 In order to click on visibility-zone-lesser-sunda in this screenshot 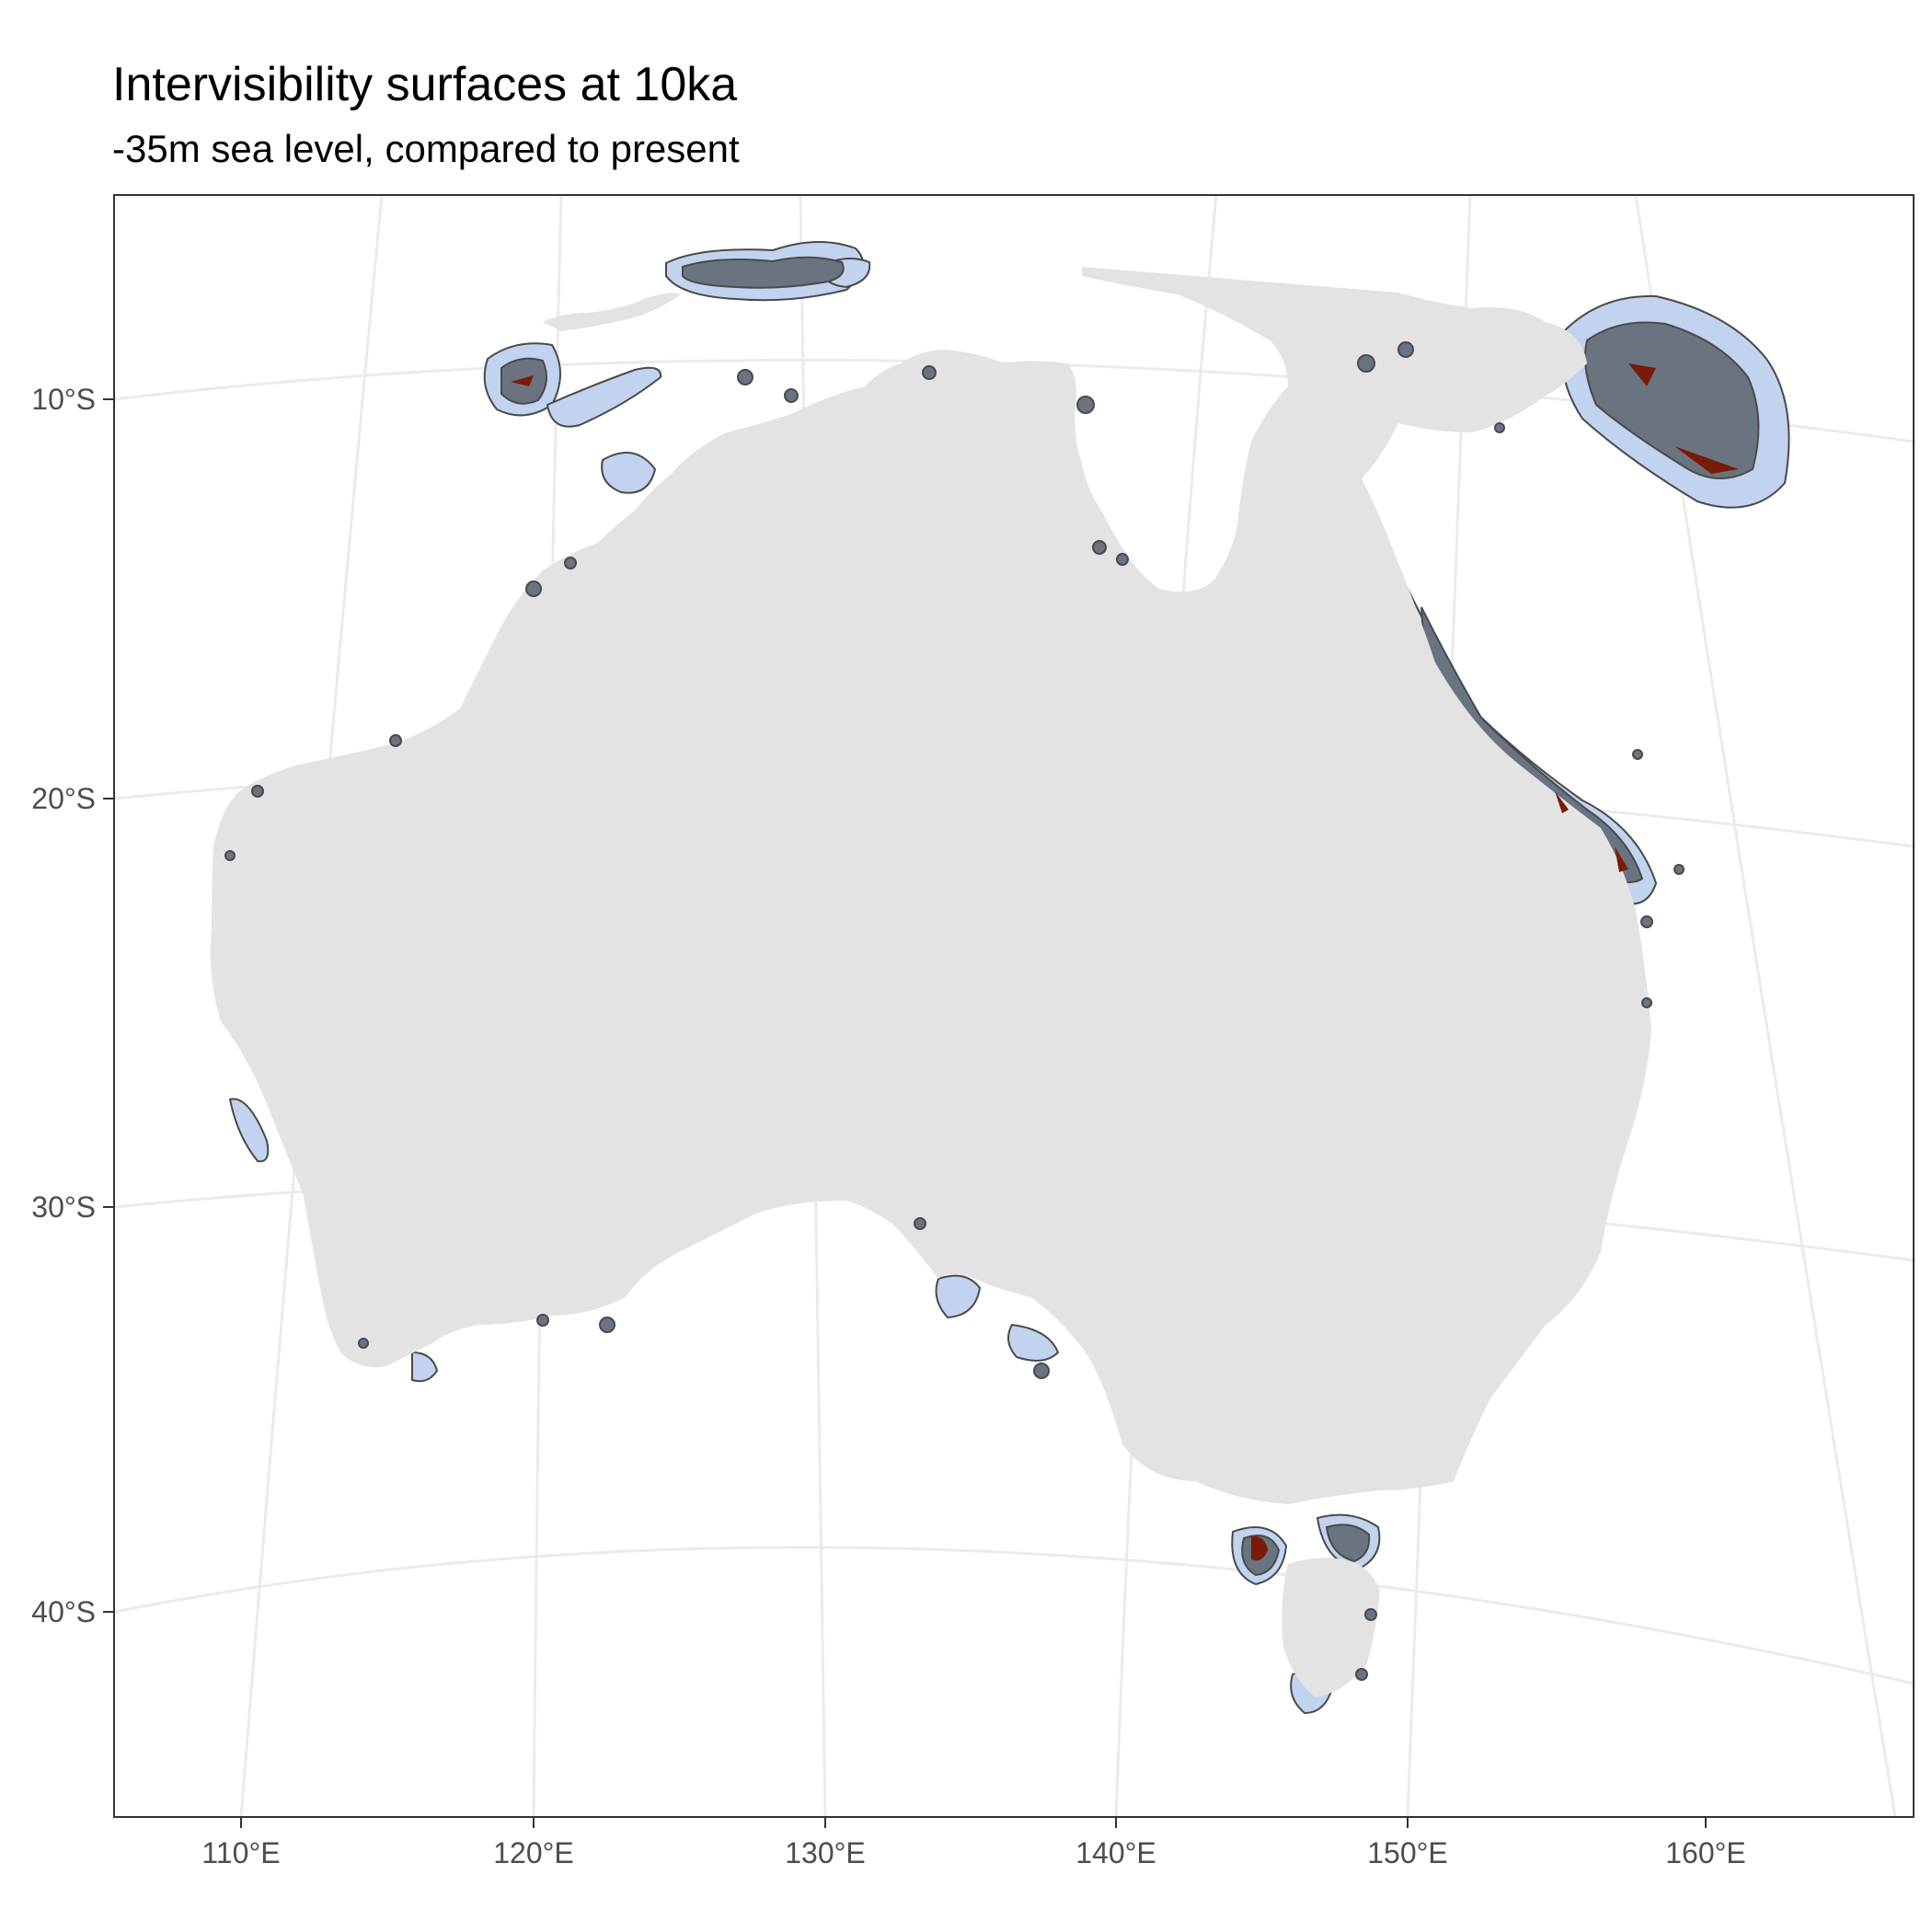, I will do `click(604, 397)`.